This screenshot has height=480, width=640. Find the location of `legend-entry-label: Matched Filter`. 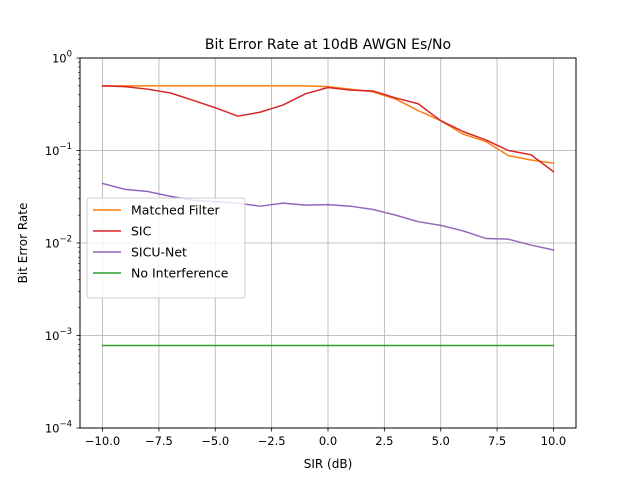

legend-entry-label: Matched Filter is located at coordinates (176, 210).